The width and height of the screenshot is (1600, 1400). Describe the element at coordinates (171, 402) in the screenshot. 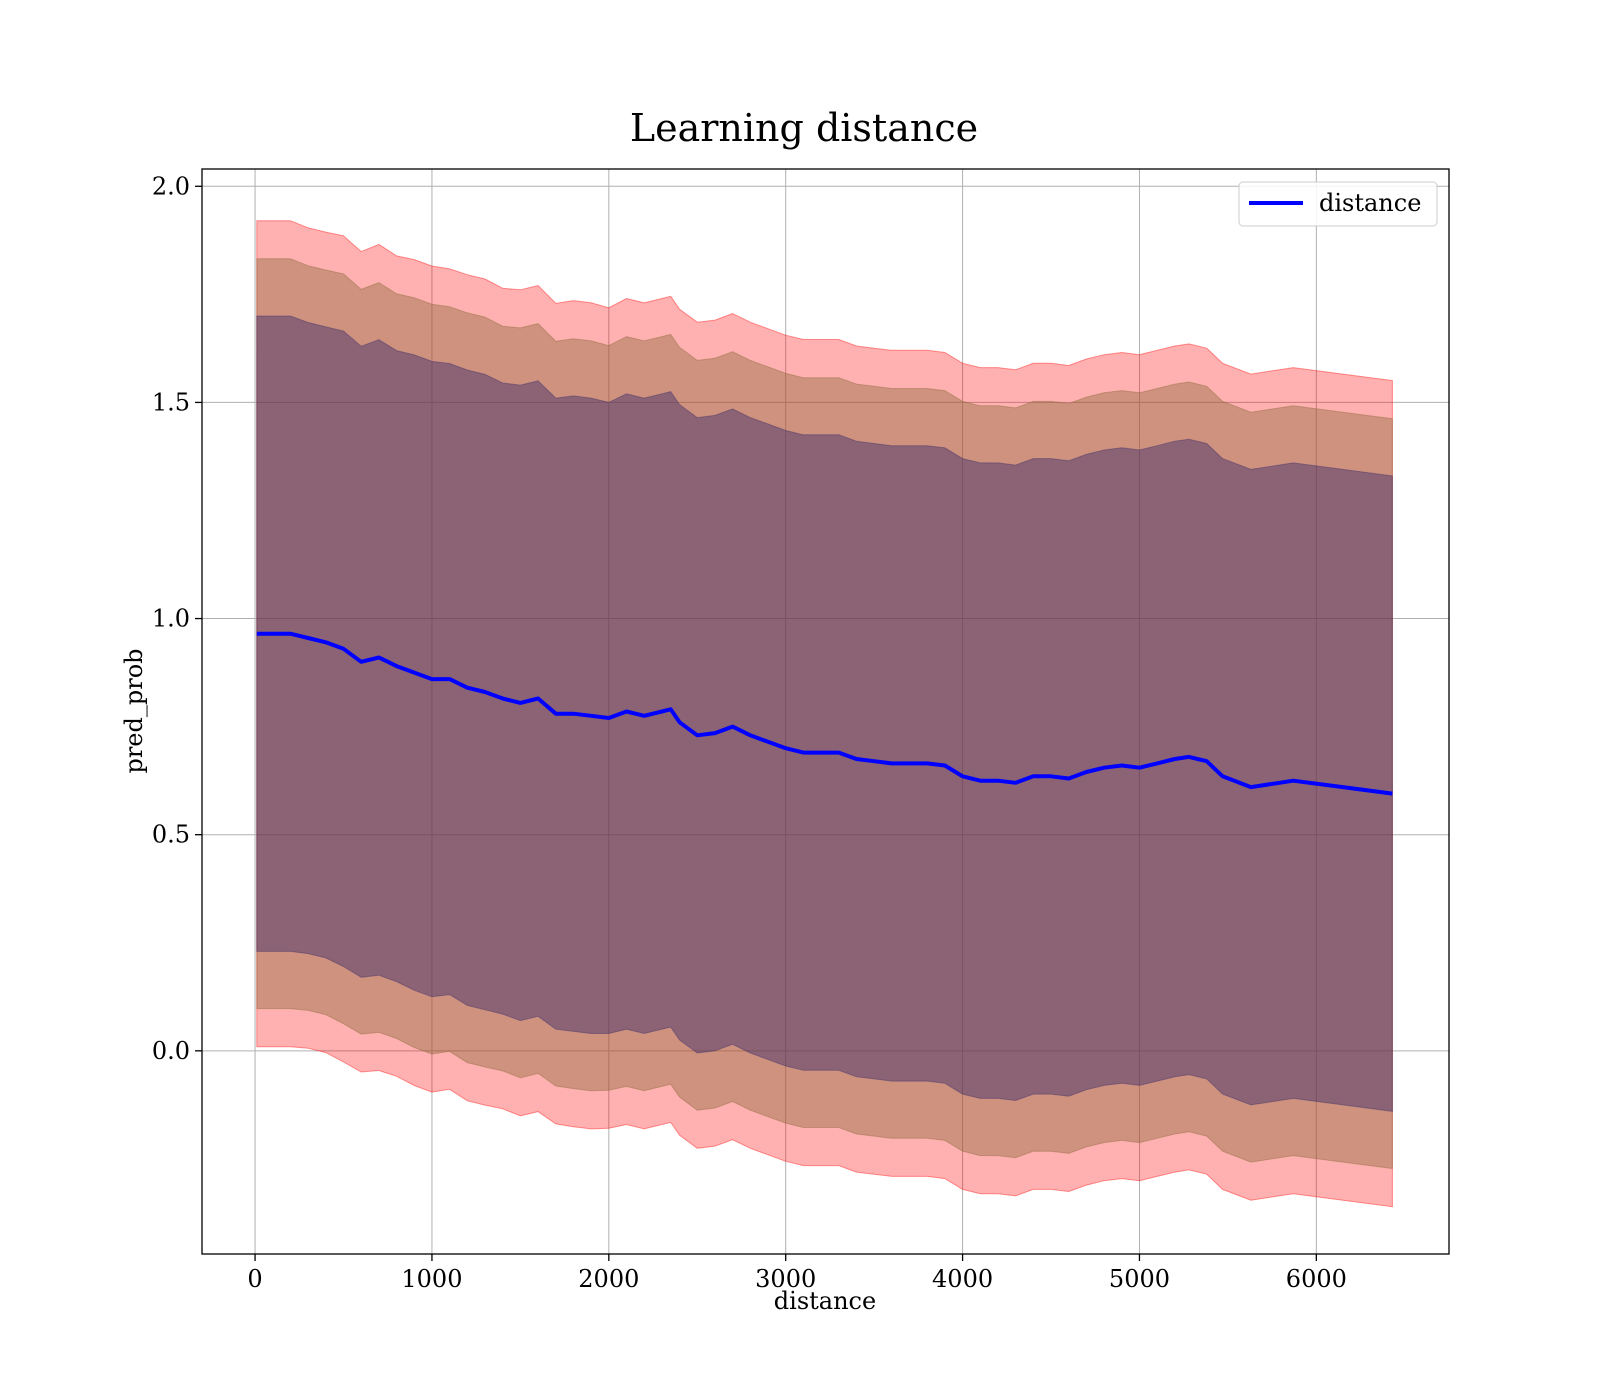

I see `y-tick-label-3: 1.5` at that location.